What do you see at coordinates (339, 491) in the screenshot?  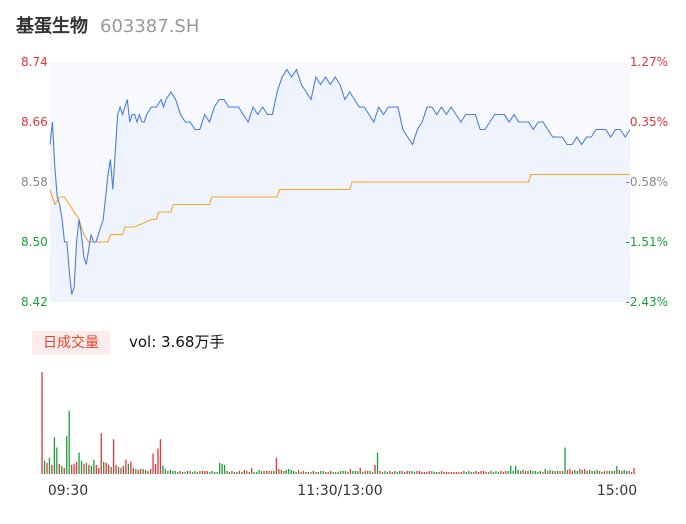 I see `x-tick-label: 11:30/13:00` at bounding box center [339, 491].